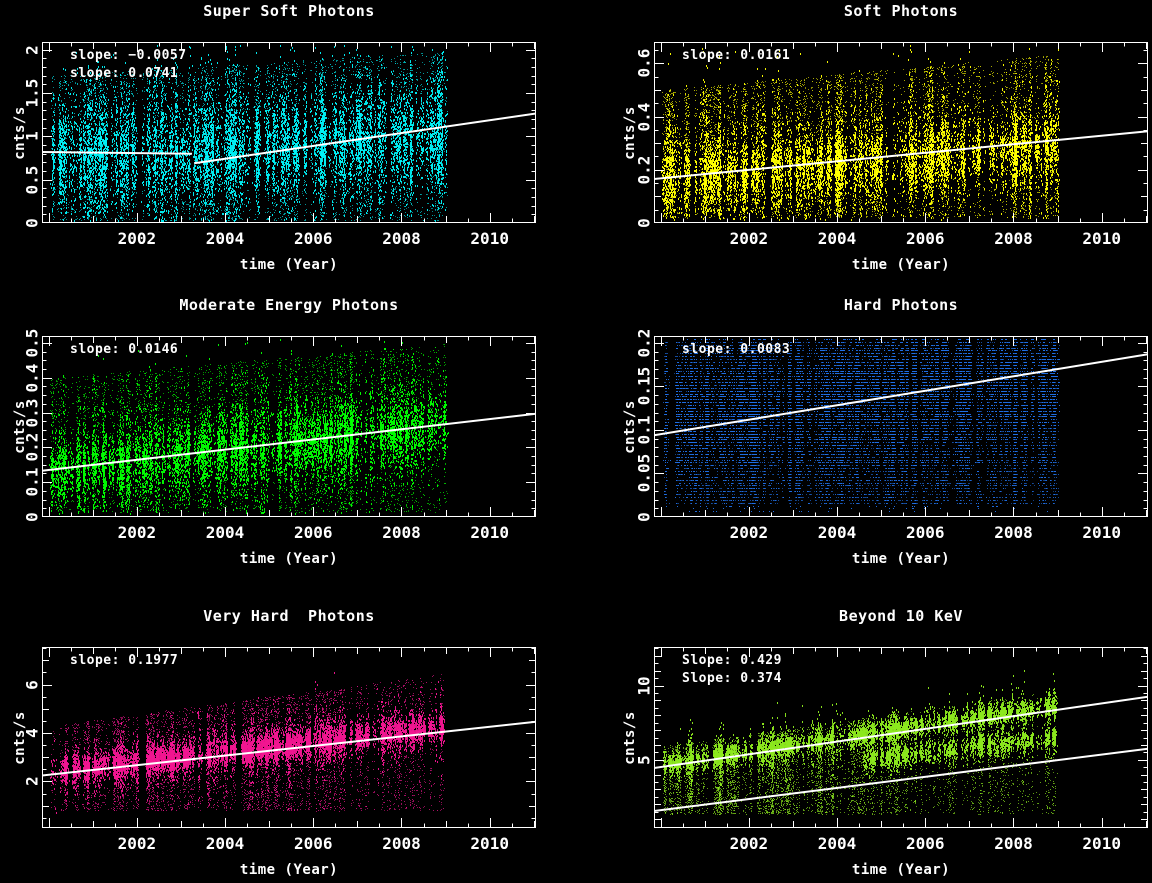 This screenshot has height=883, width=1152. Describe the element at coordinates (289, 616) in the screenshot. I see `panel-title: Very Hard Photons` at that location.